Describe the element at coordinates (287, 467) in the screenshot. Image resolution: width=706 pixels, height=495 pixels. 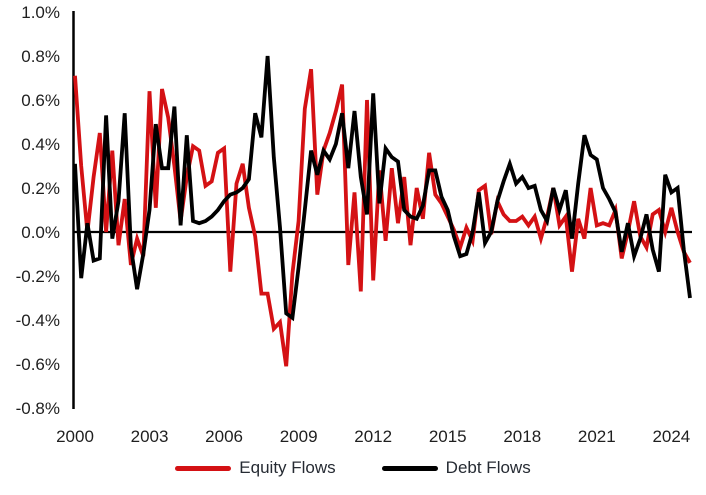
I see `legend-label-equity-flows: Equity Flows` at that location.